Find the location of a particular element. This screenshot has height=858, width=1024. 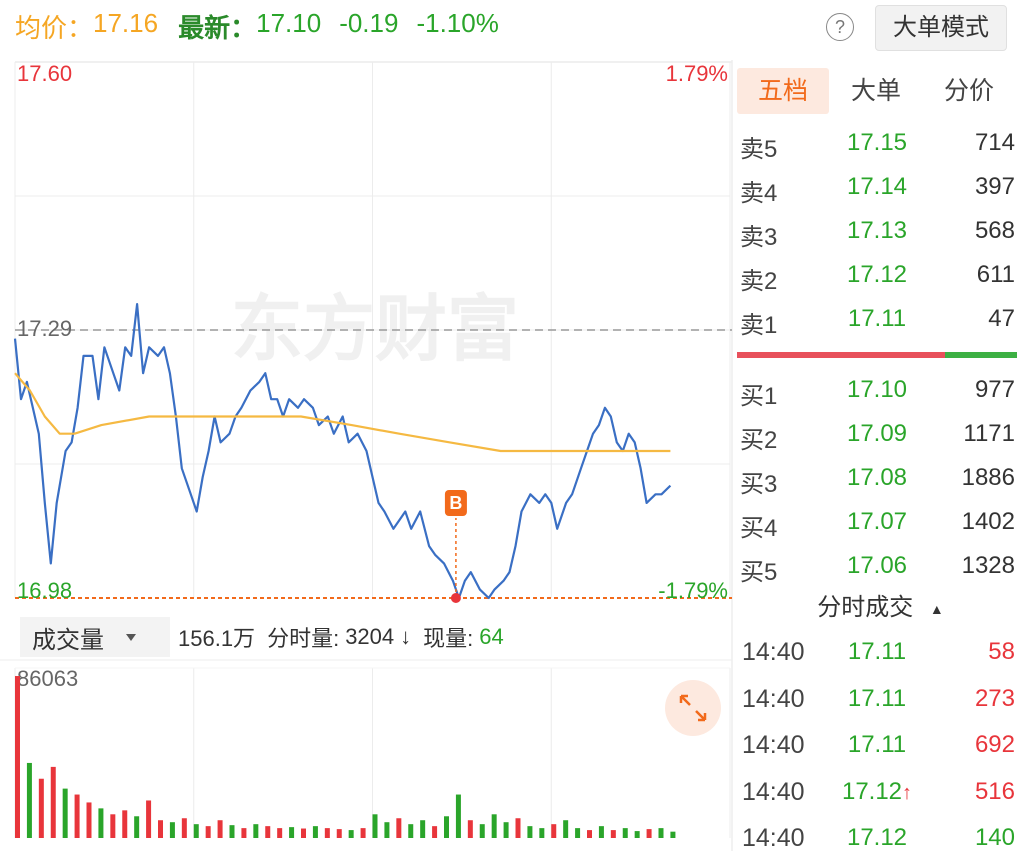

trade-price-cell: 17.12 is located at coordinates (877, 838).